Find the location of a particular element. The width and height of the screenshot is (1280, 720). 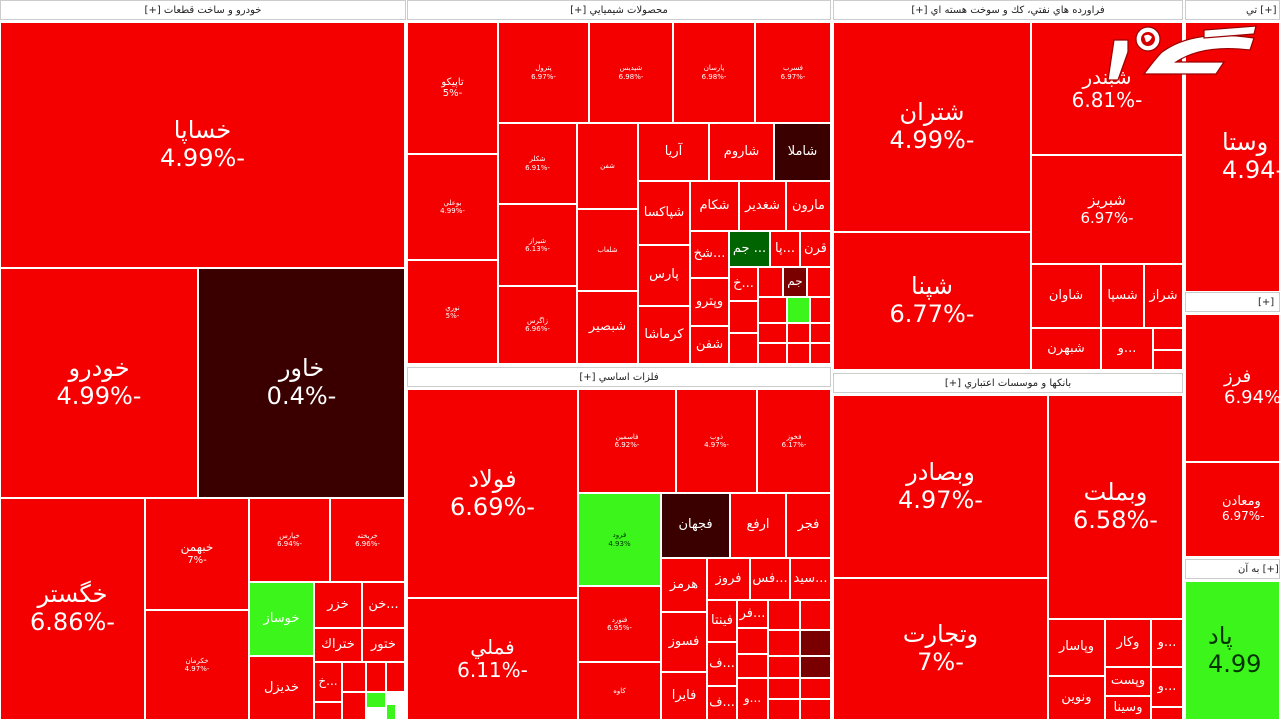

tile-fajhan: فجهان is located at coordinates (695, 525).